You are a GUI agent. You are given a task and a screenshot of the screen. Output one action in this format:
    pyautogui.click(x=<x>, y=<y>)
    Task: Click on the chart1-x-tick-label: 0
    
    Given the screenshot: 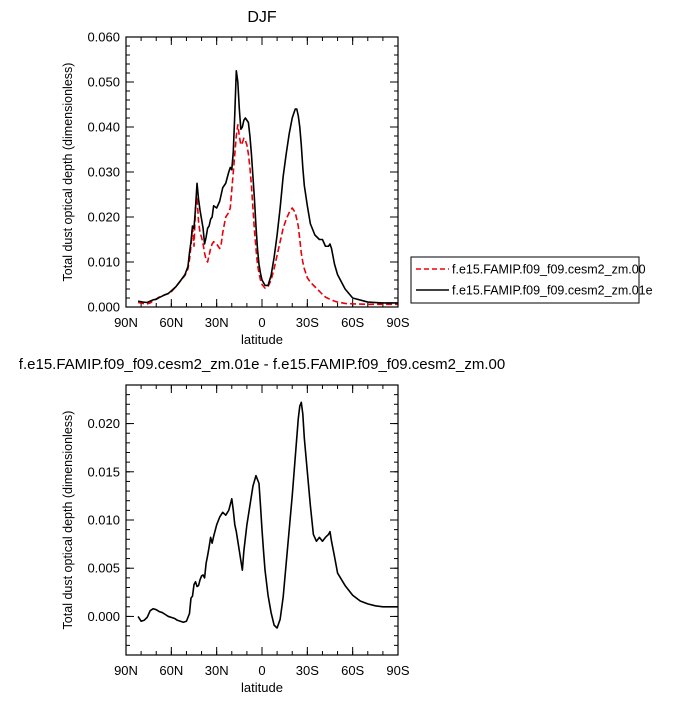 What is the action you would take?
    pyautogui.click(x=261, y=322)
    